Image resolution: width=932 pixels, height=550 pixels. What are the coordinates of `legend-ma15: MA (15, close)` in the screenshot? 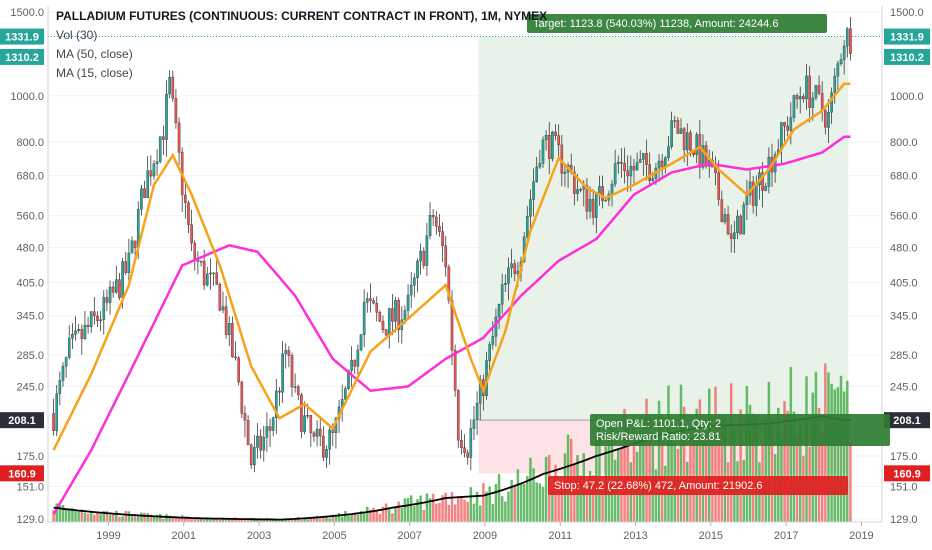 It's located at (94, 73).